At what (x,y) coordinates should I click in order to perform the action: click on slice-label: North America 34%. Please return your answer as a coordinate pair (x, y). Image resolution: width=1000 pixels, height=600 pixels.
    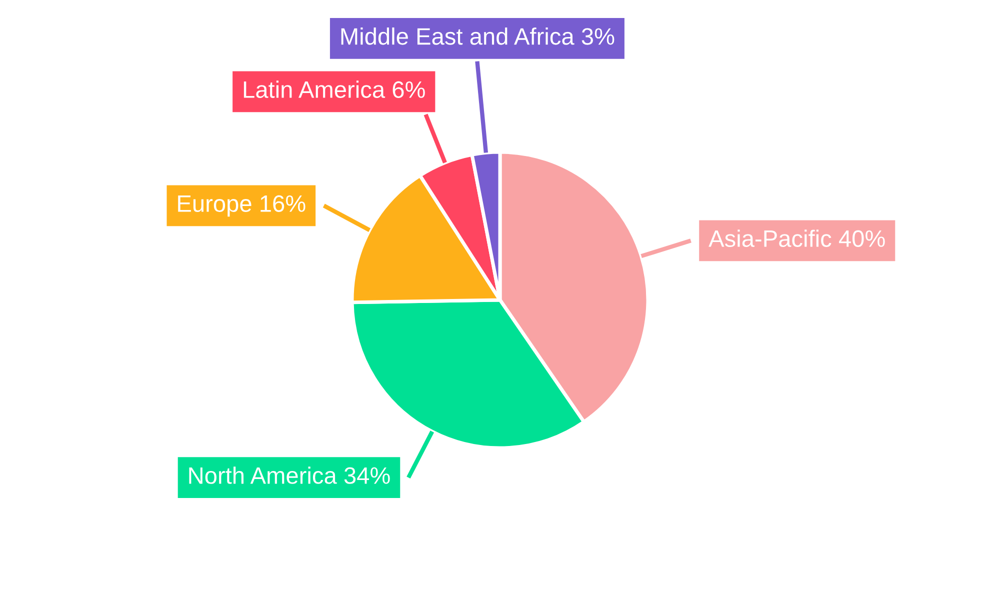
    Looking at the image, I should click on (289, 475).